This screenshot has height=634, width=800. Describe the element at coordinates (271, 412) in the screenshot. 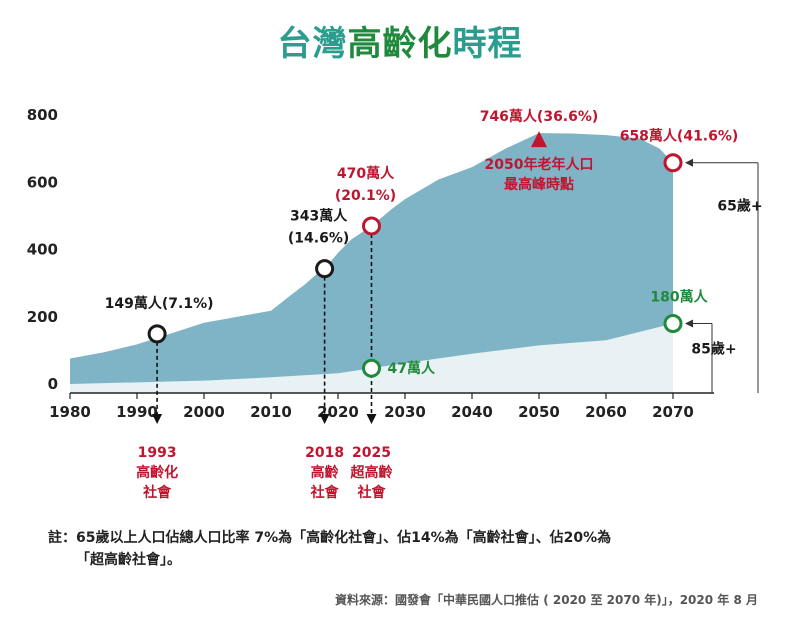

I see `x-tick-label: 2010` at that location.